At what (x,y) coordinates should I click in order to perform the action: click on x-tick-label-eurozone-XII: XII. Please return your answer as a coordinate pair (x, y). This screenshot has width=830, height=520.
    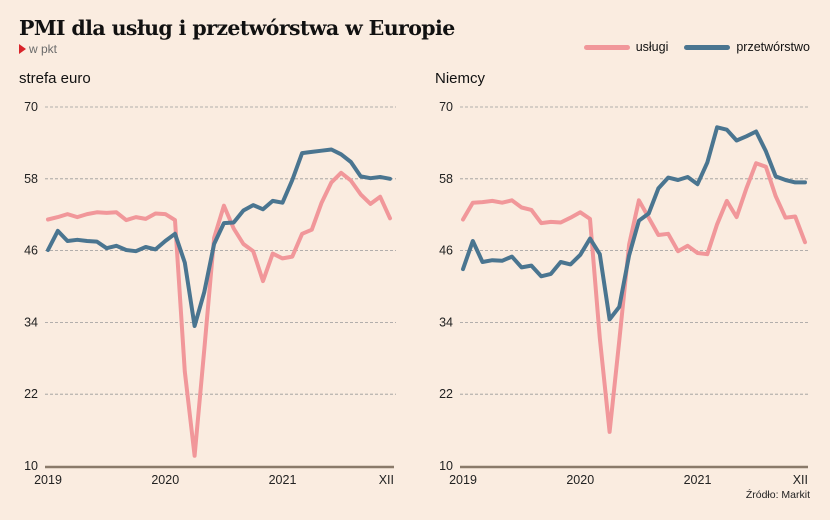
    Looking at the image, I should click on (386, 480).